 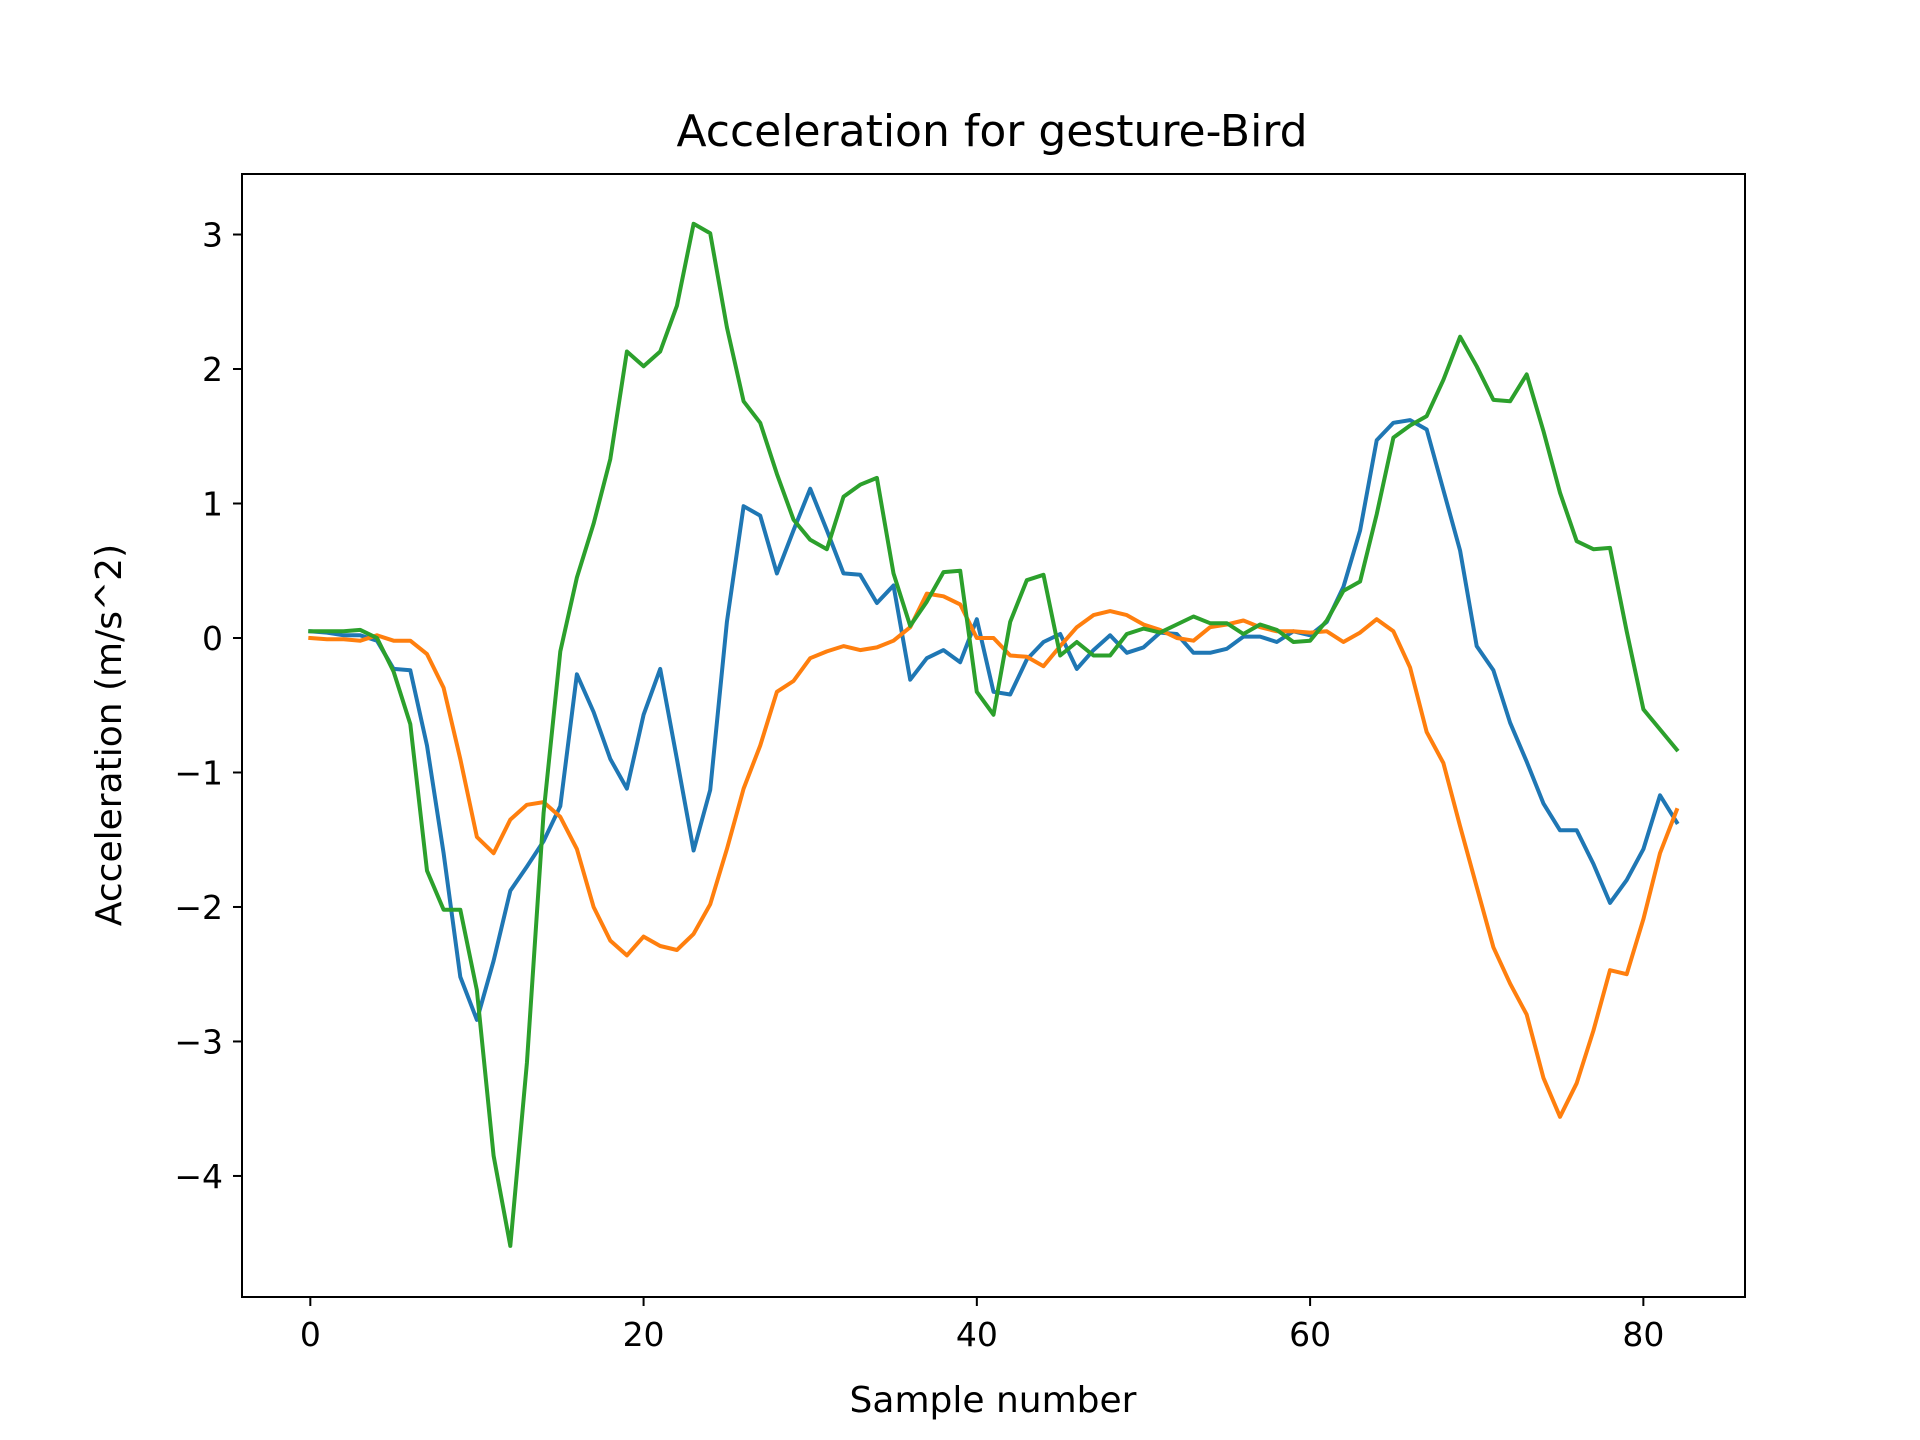 What do you see at coordinates (1310, 1334) in the screenshot?
I see `x-tick-label: 60` at bounding box center [1310, 1334].